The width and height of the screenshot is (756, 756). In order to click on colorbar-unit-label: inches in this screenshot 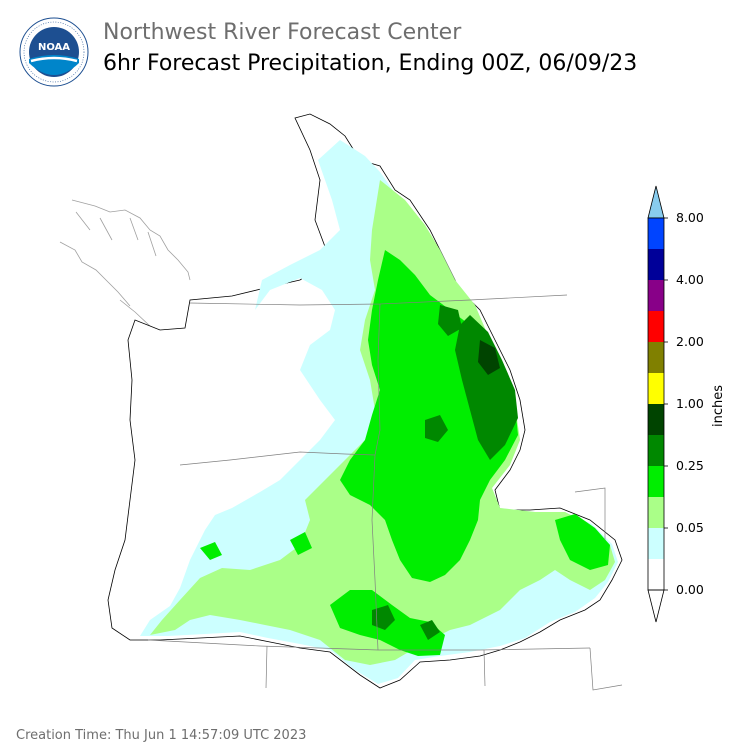, I will do `click(718, 406)`.